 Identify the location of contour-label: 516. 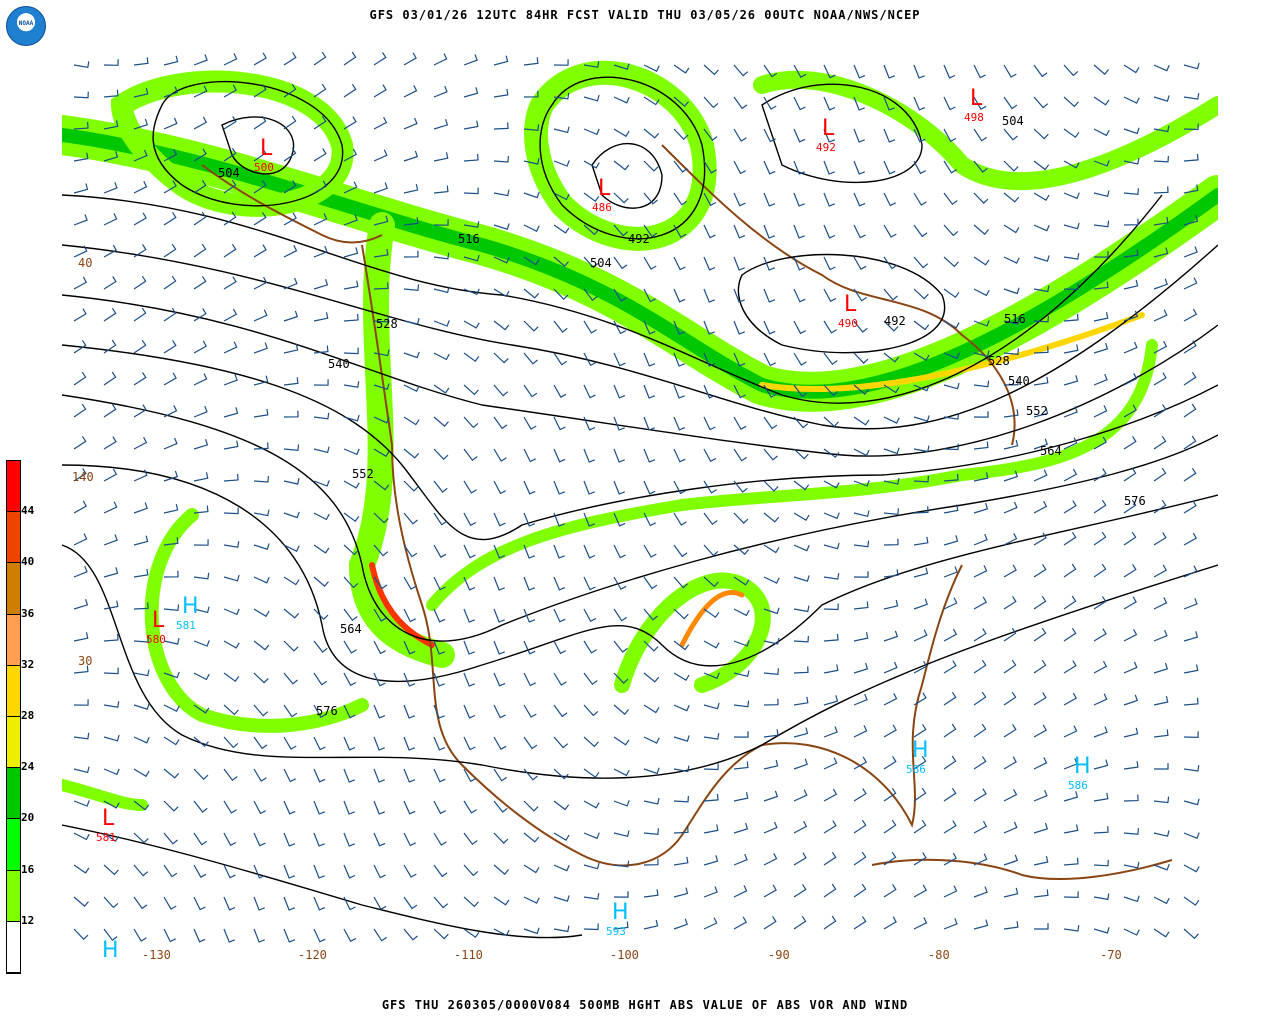
(1015, 319).